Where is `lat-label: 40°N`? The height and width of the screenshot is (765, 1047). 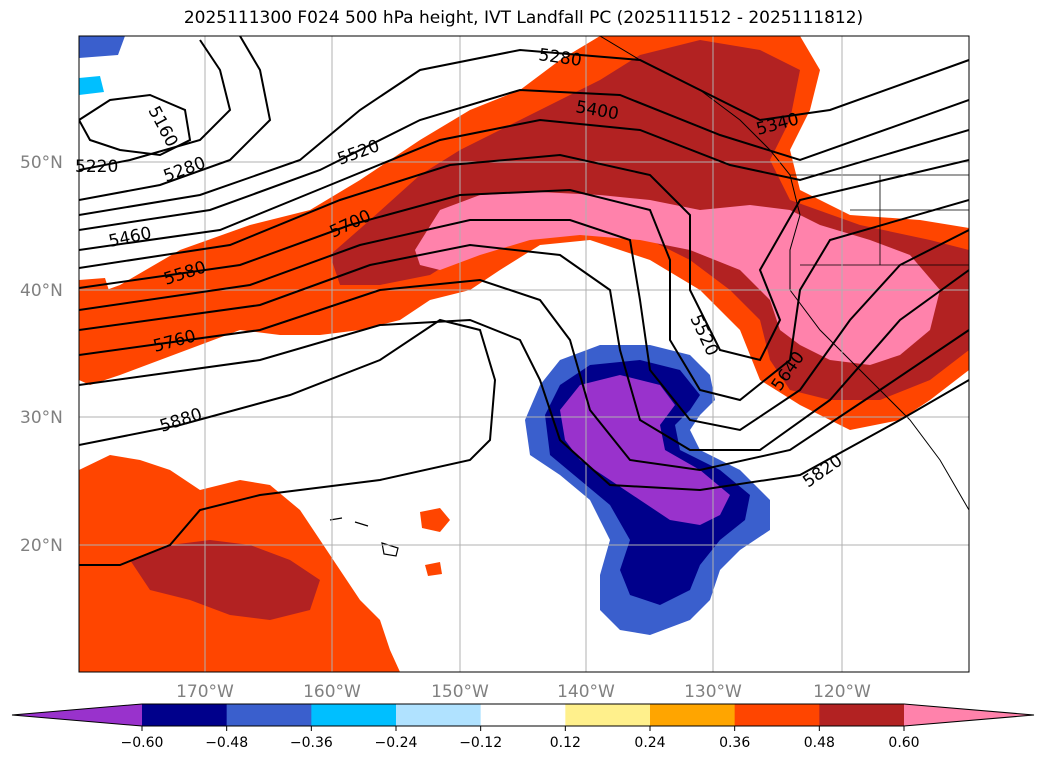 lat-label: 40°N is located at coordinates (41, 291).